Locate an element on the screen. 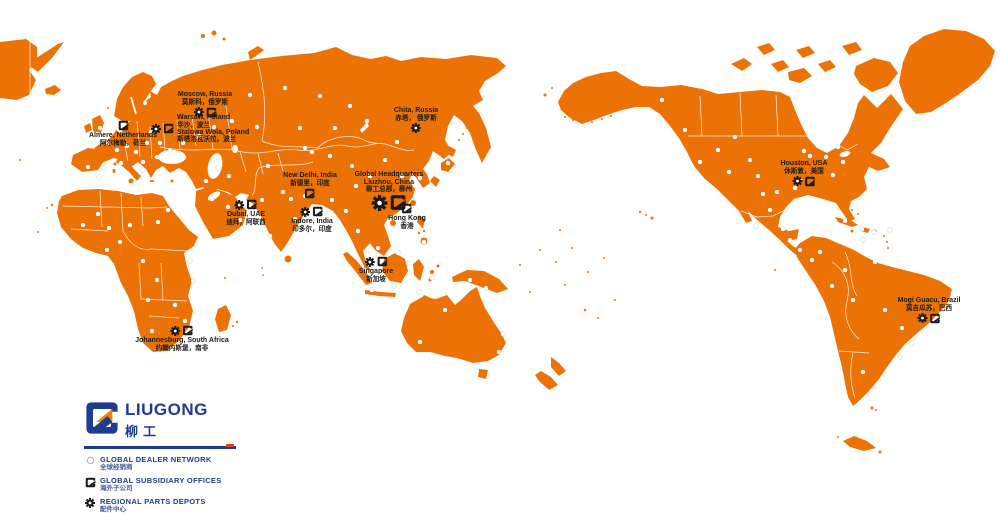  legend-item-subsidiary-offices: GLOBAL SUBSIDIARY OFFICES 海外子公司 is located at coordinates (179, 484).